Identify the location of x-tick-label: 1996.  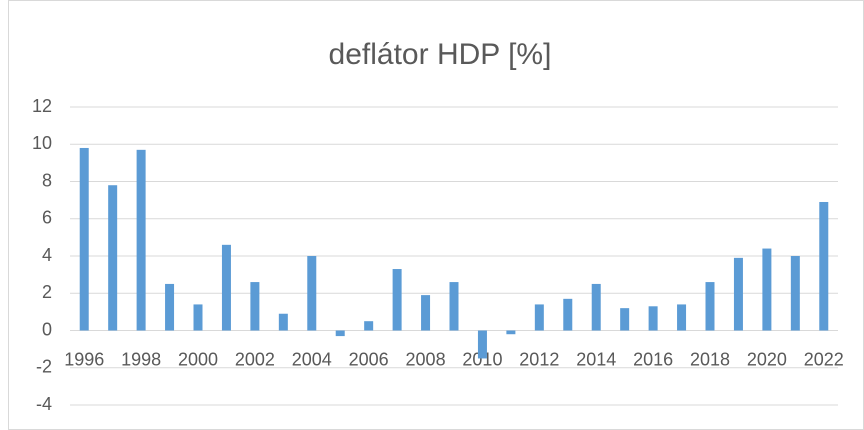
(84, 359).